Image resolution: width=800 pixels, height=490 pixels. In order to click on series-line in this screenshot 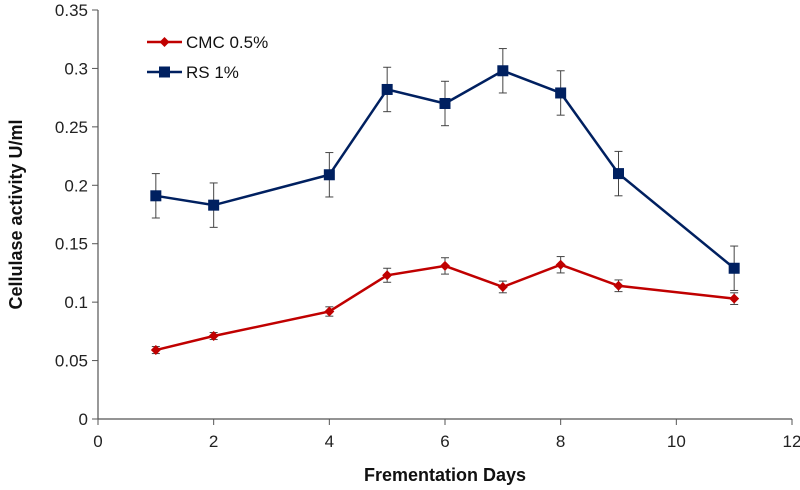, I will do `click(445, 307)`.